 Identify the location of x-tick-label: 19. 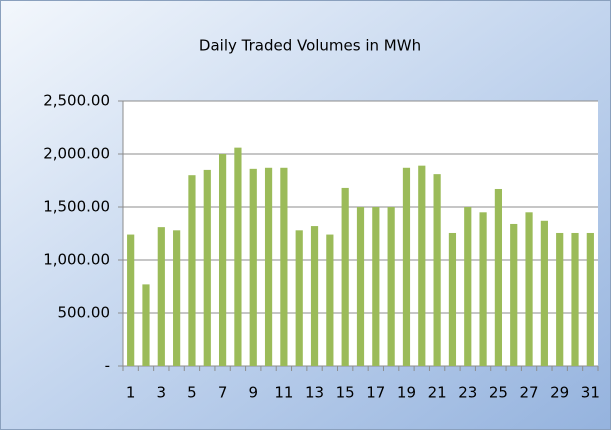
(406, 393).